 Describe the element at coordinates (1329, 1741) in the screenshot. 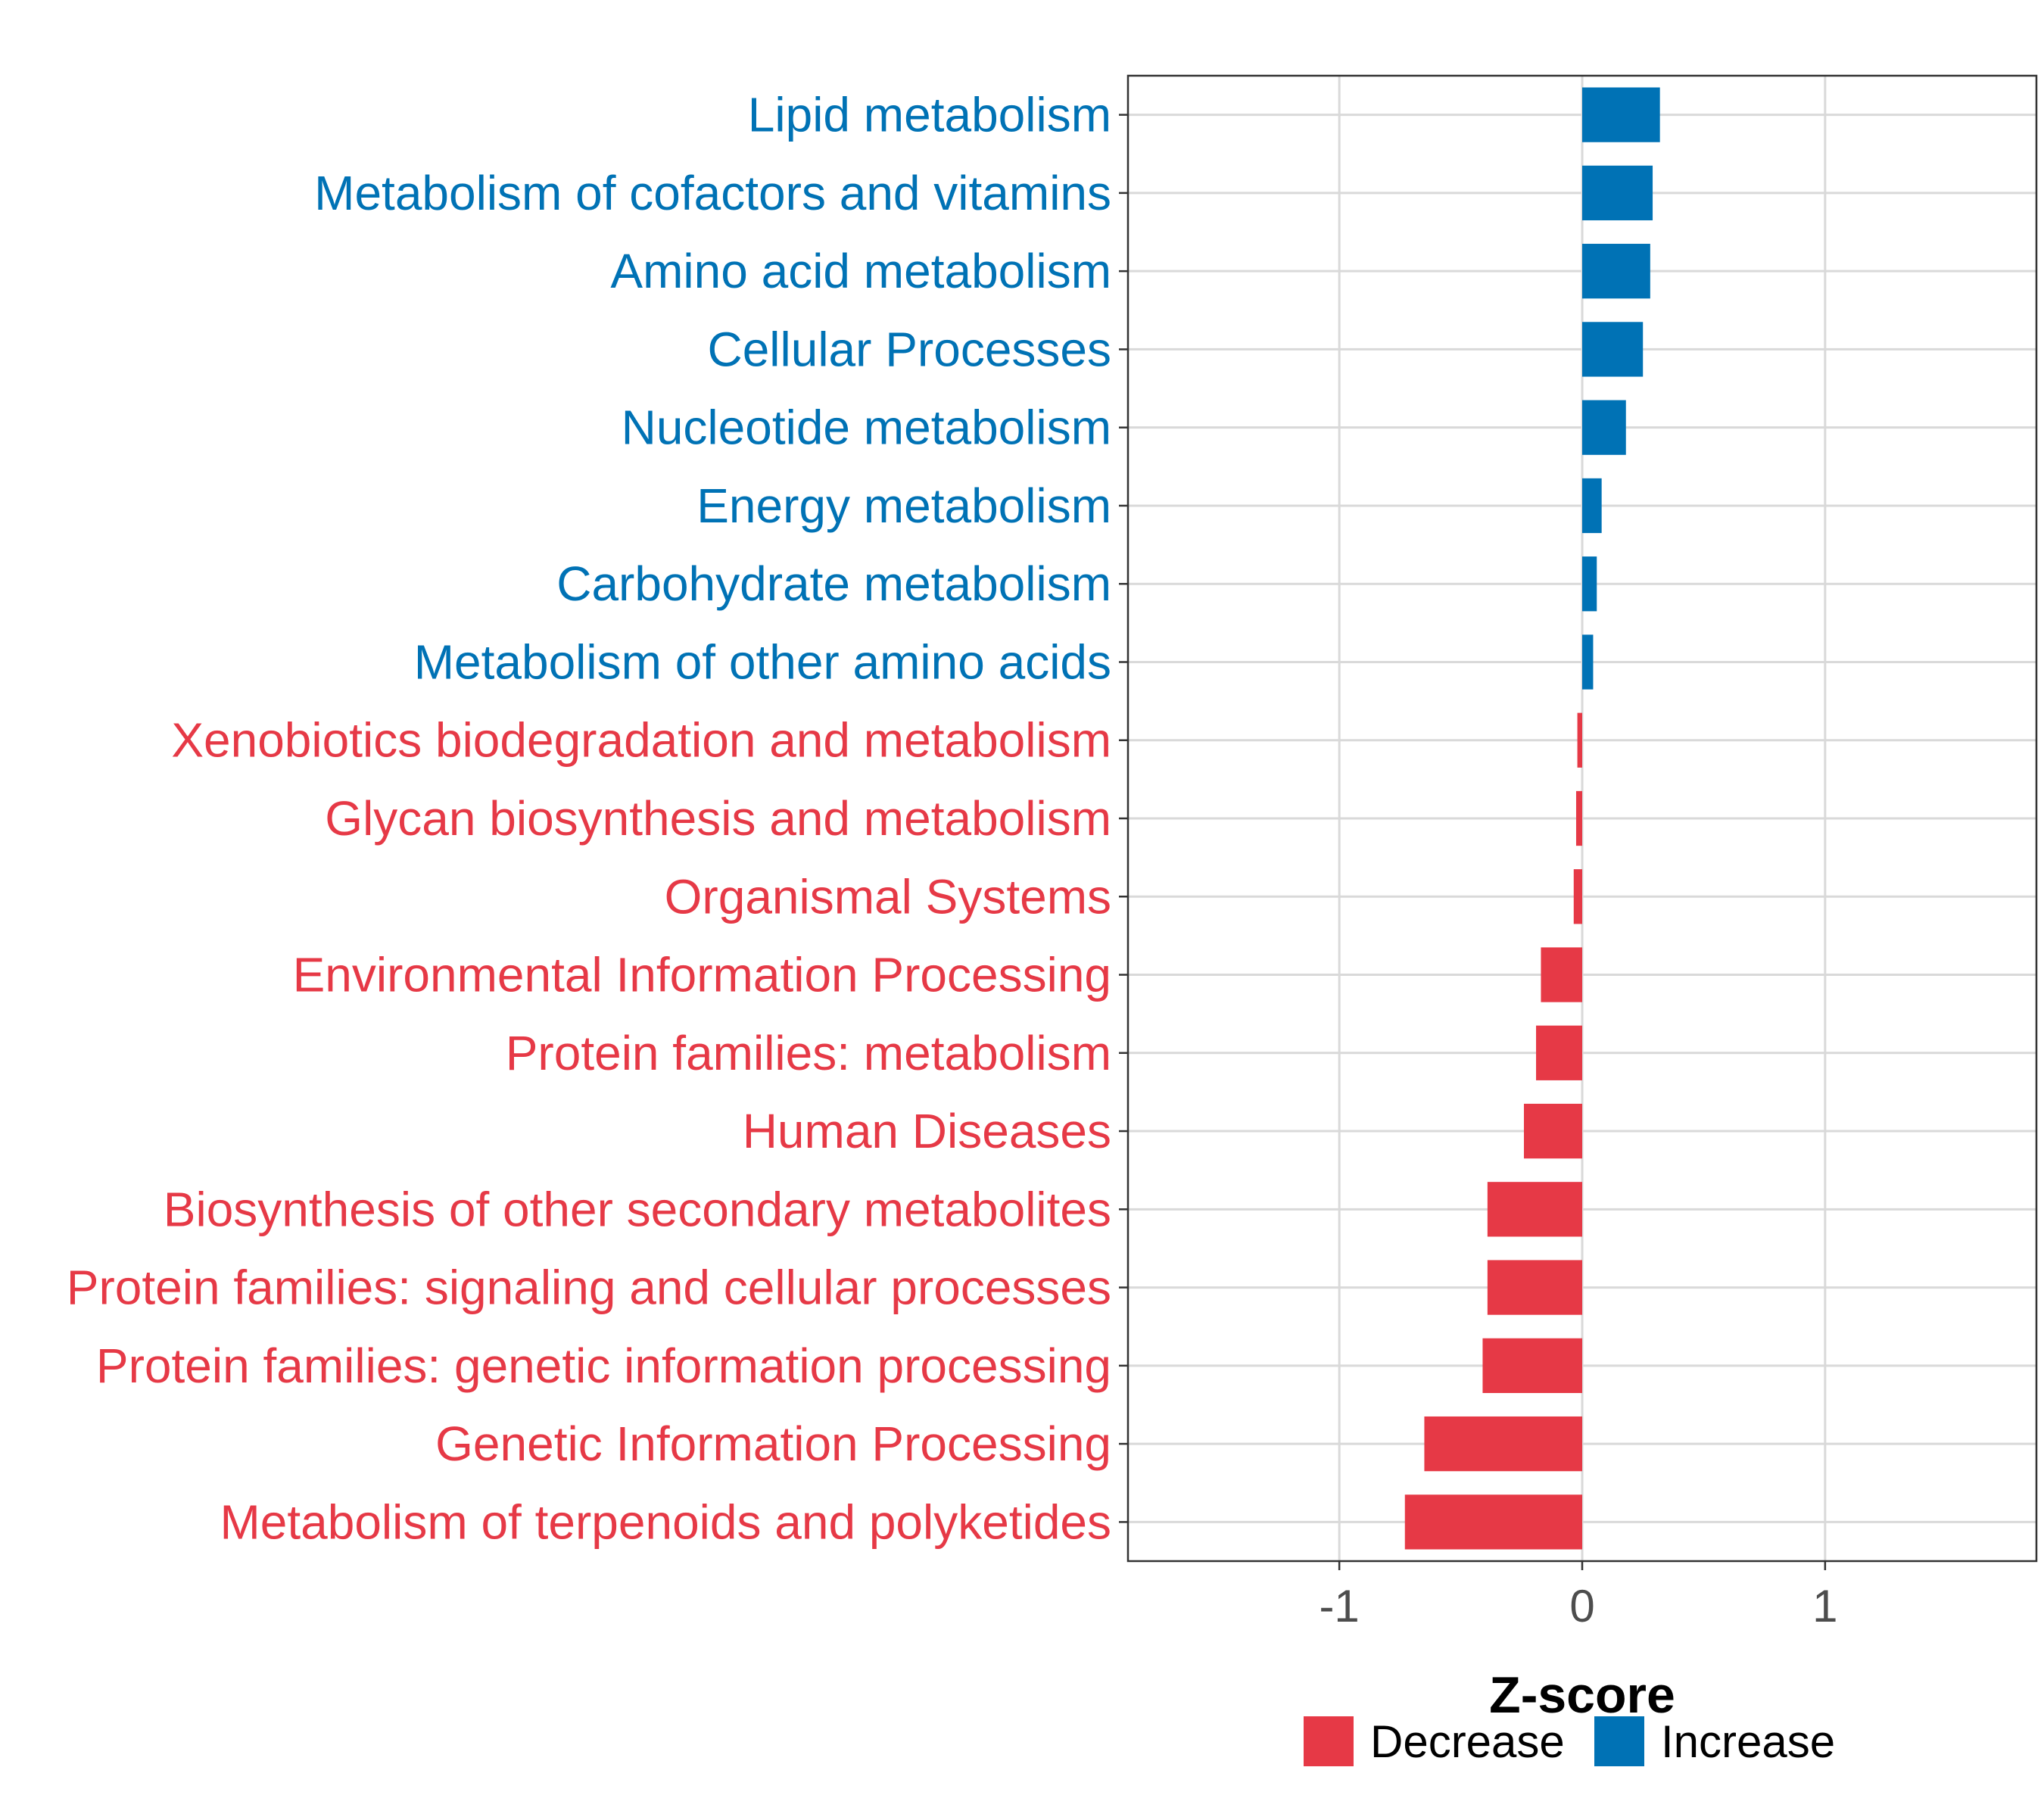

I see `legend-key-decrease` at that location.